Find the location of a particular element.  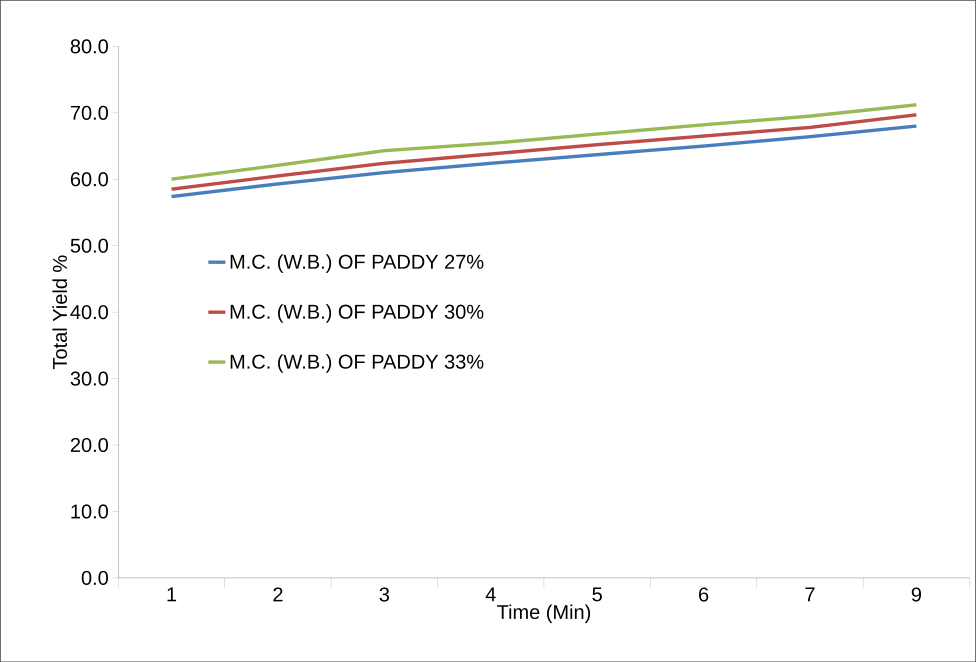

y-tick-label: 60.0 is located at coordinates (89, 179).